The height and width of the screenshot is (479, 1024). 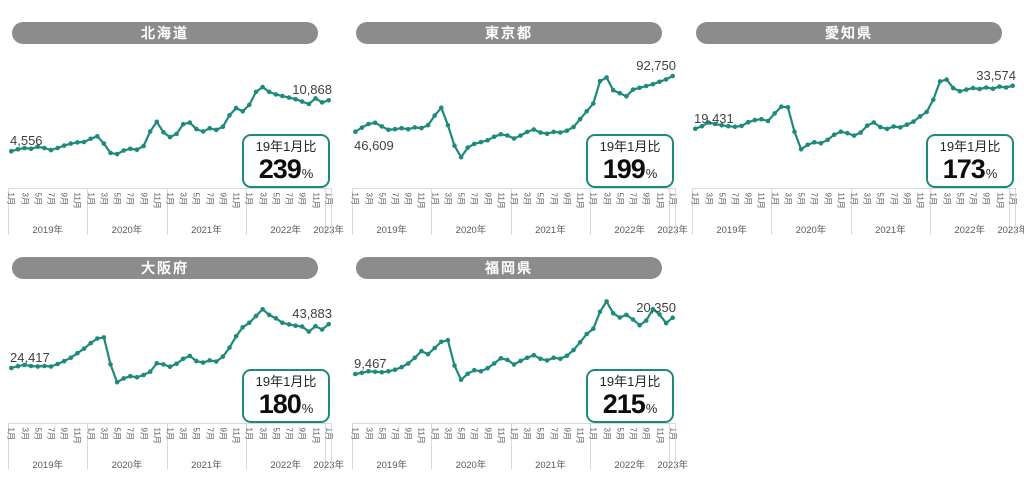 I want to click on chart-title-bar: 大阪府, so click(x=165, y=268).